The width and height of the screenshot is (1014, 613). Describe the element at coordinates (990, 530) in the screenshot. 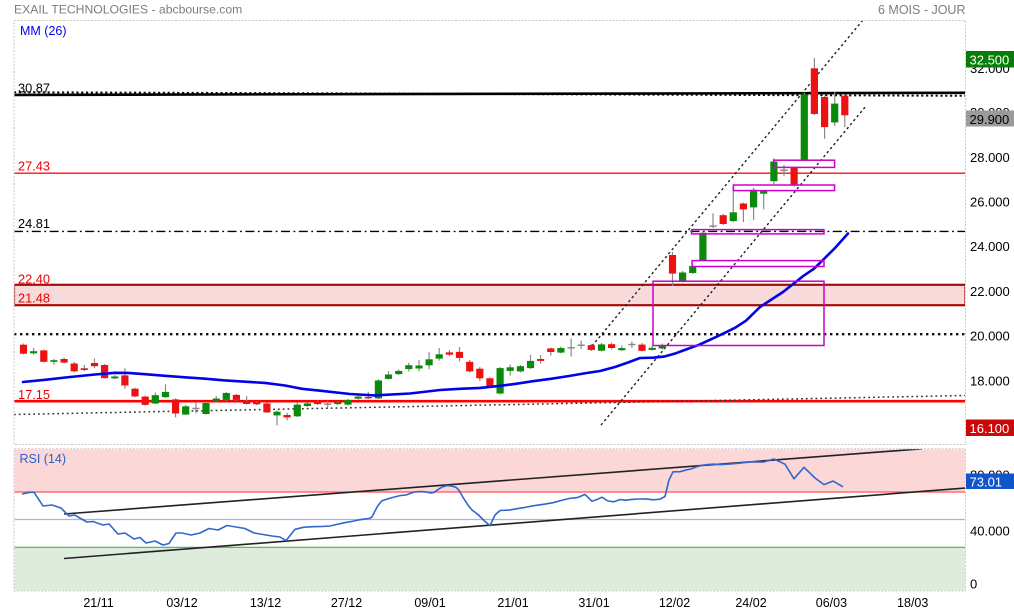

I see `svg-text: 40.000` at that location.